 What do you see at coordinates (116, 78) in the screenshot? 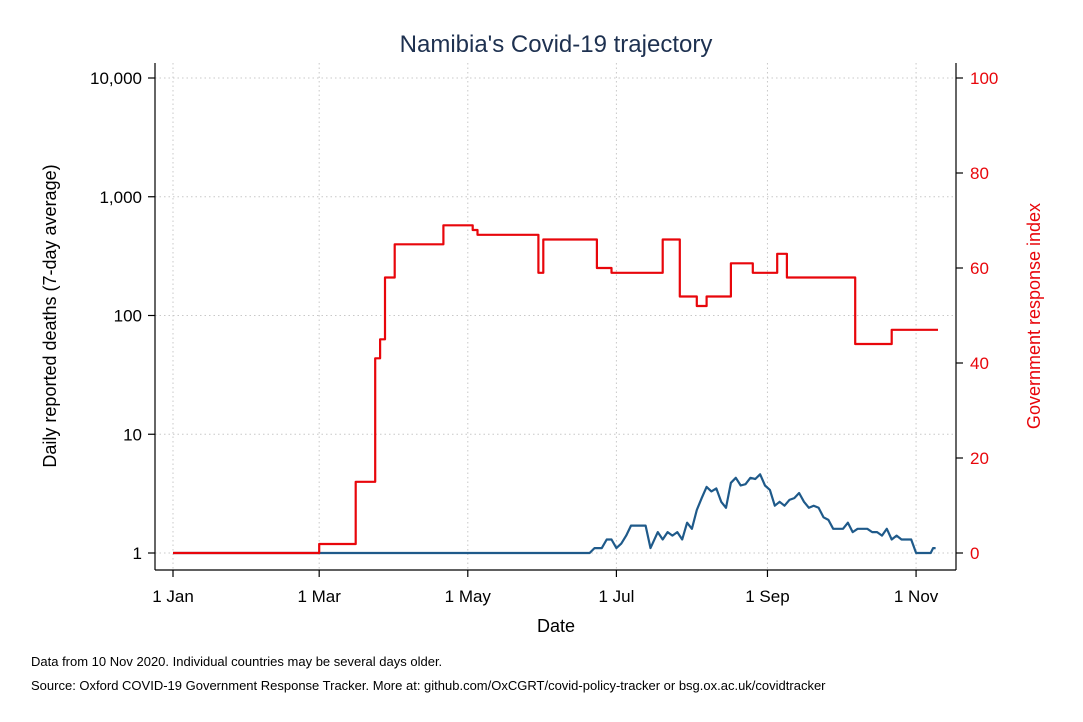
I see `y-left-tick-label-4: 10,000` at bounding box center [116, 78].